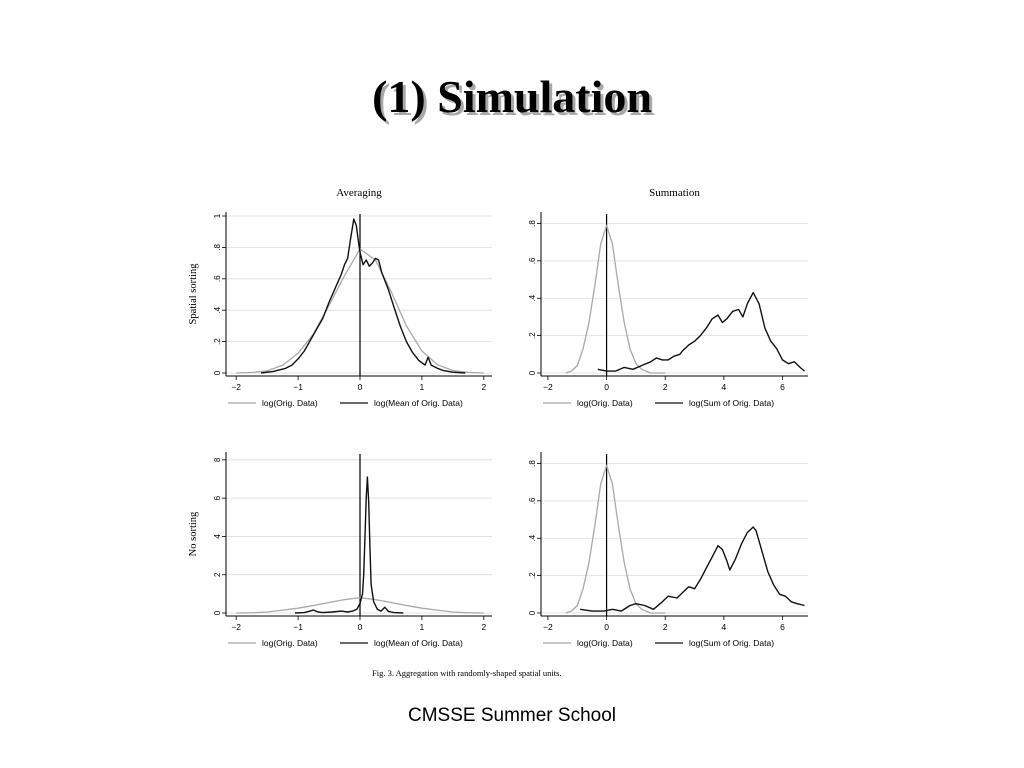 This screenshot has height=768, width=1024. I want to click on top-left-ytick-label: .4, so click(217, 309).